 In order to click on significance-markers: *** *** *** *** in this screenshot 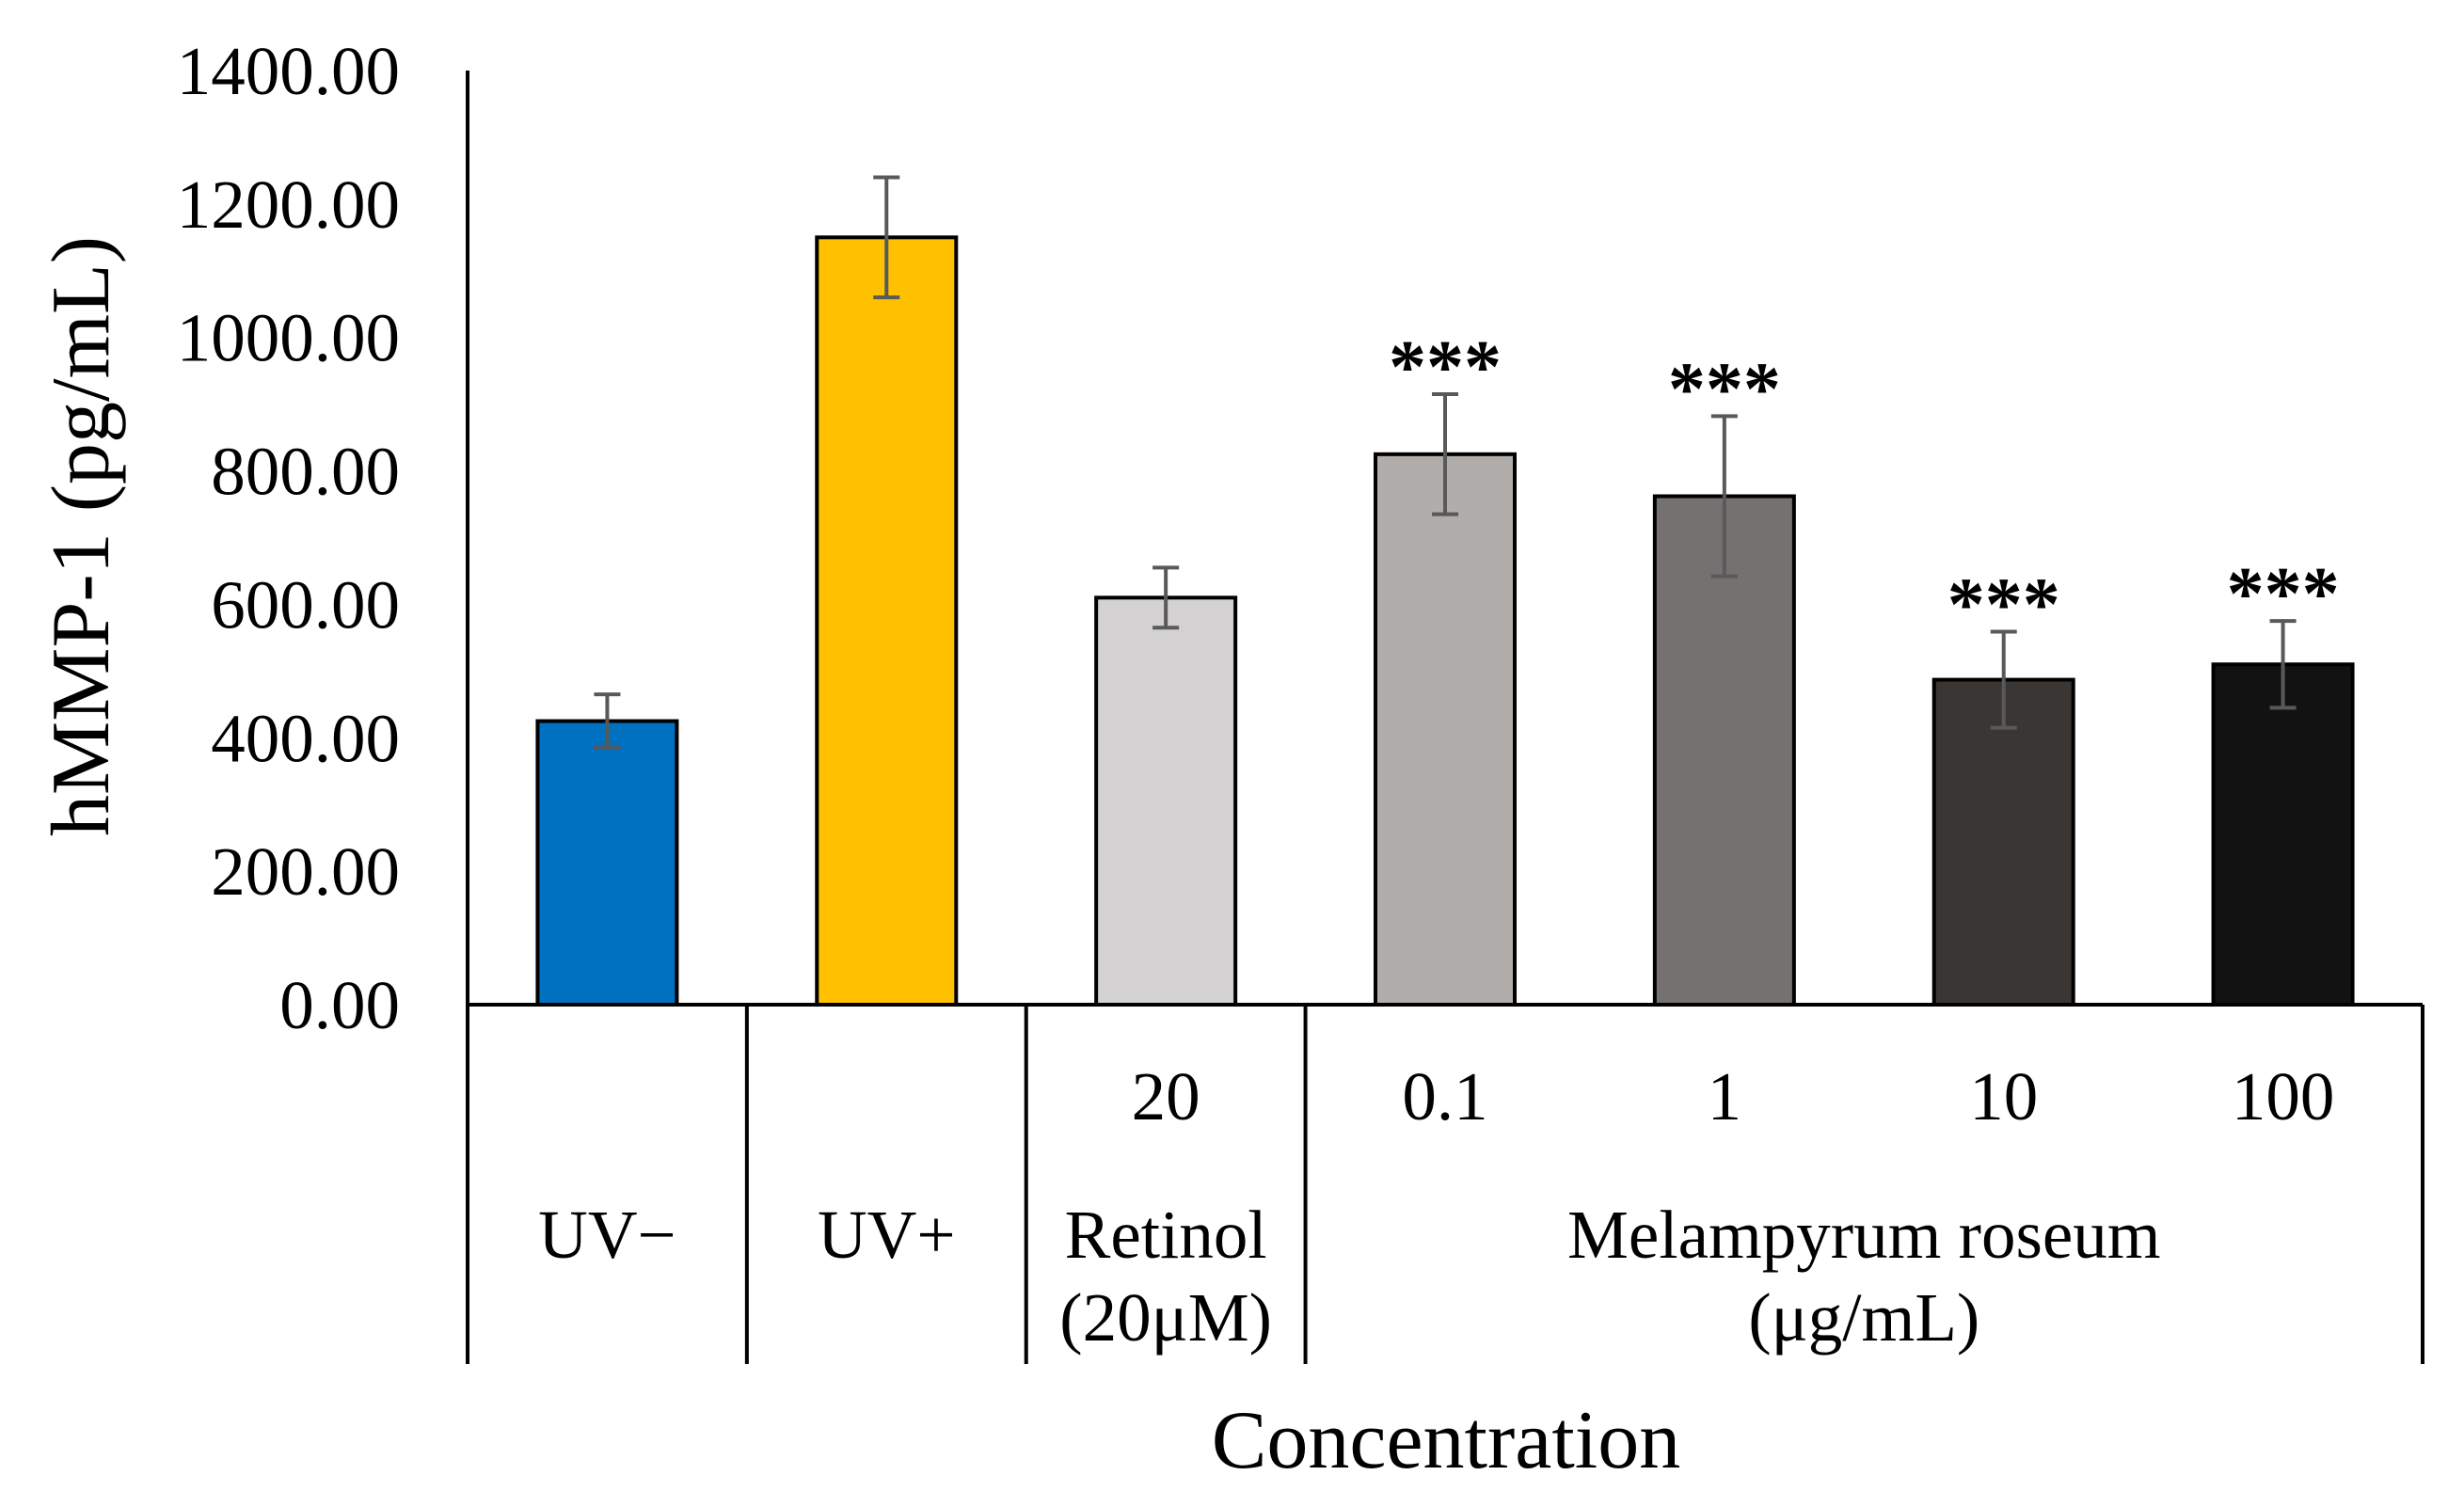, I will do `click(1864, 486)`.